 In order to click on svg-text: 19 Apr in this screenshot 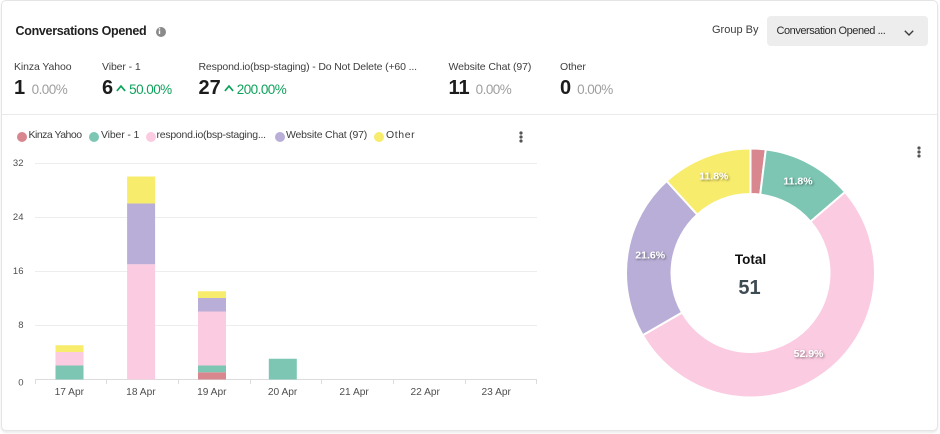, I will do `click(212, 392)`.